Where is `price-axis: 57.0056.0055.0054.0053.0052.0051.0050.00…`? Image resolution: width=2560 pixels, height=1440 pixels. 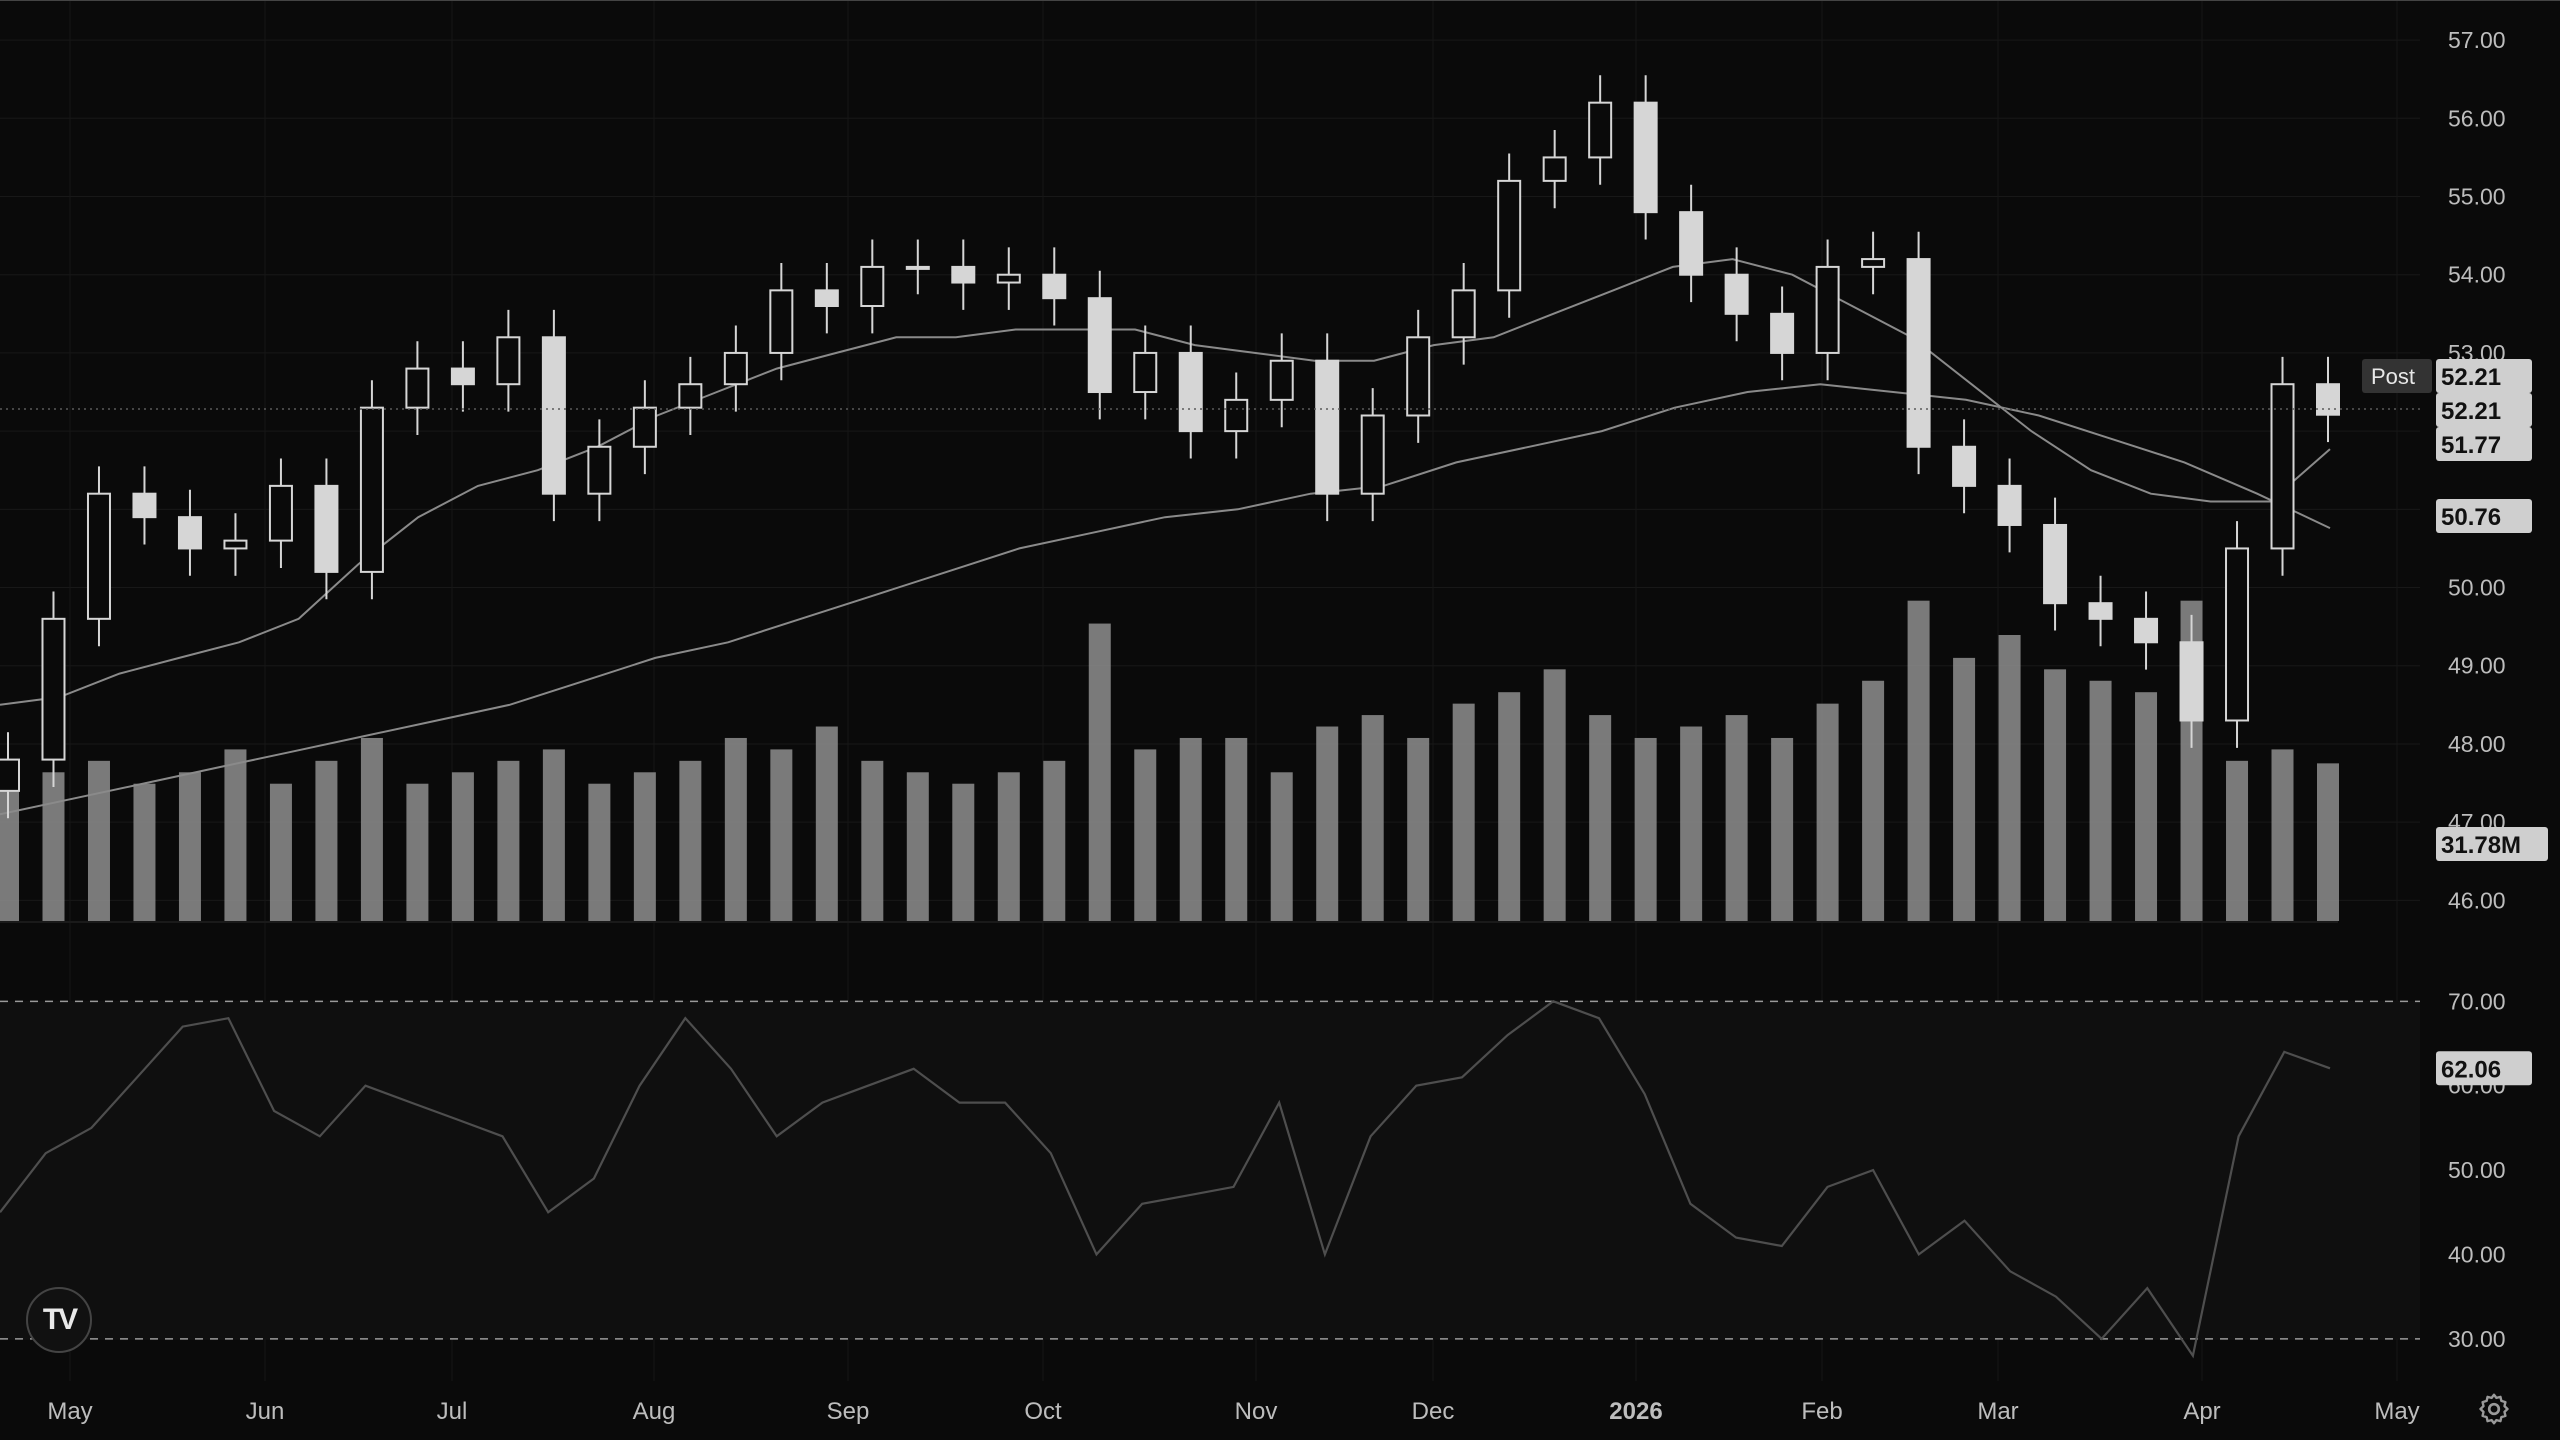 price-axis: 57.0056.0055.0054.0053.0052.0051.0050.00… is located at coordinates (2477, 689).